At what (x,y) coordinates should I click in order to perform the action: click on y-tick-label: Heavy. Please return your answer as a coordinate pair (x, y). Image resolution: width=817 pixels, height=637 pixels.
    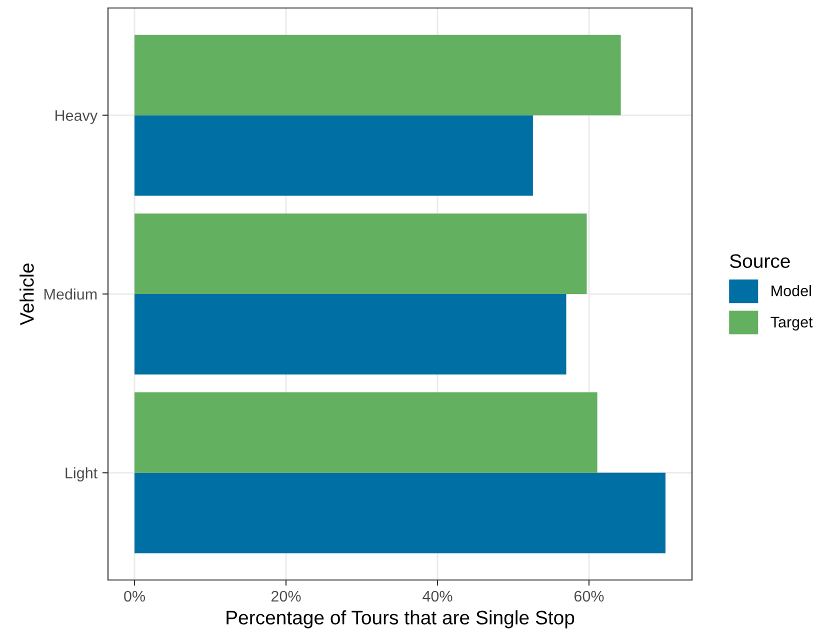
    Looking at the image, I should click on (77, 117).